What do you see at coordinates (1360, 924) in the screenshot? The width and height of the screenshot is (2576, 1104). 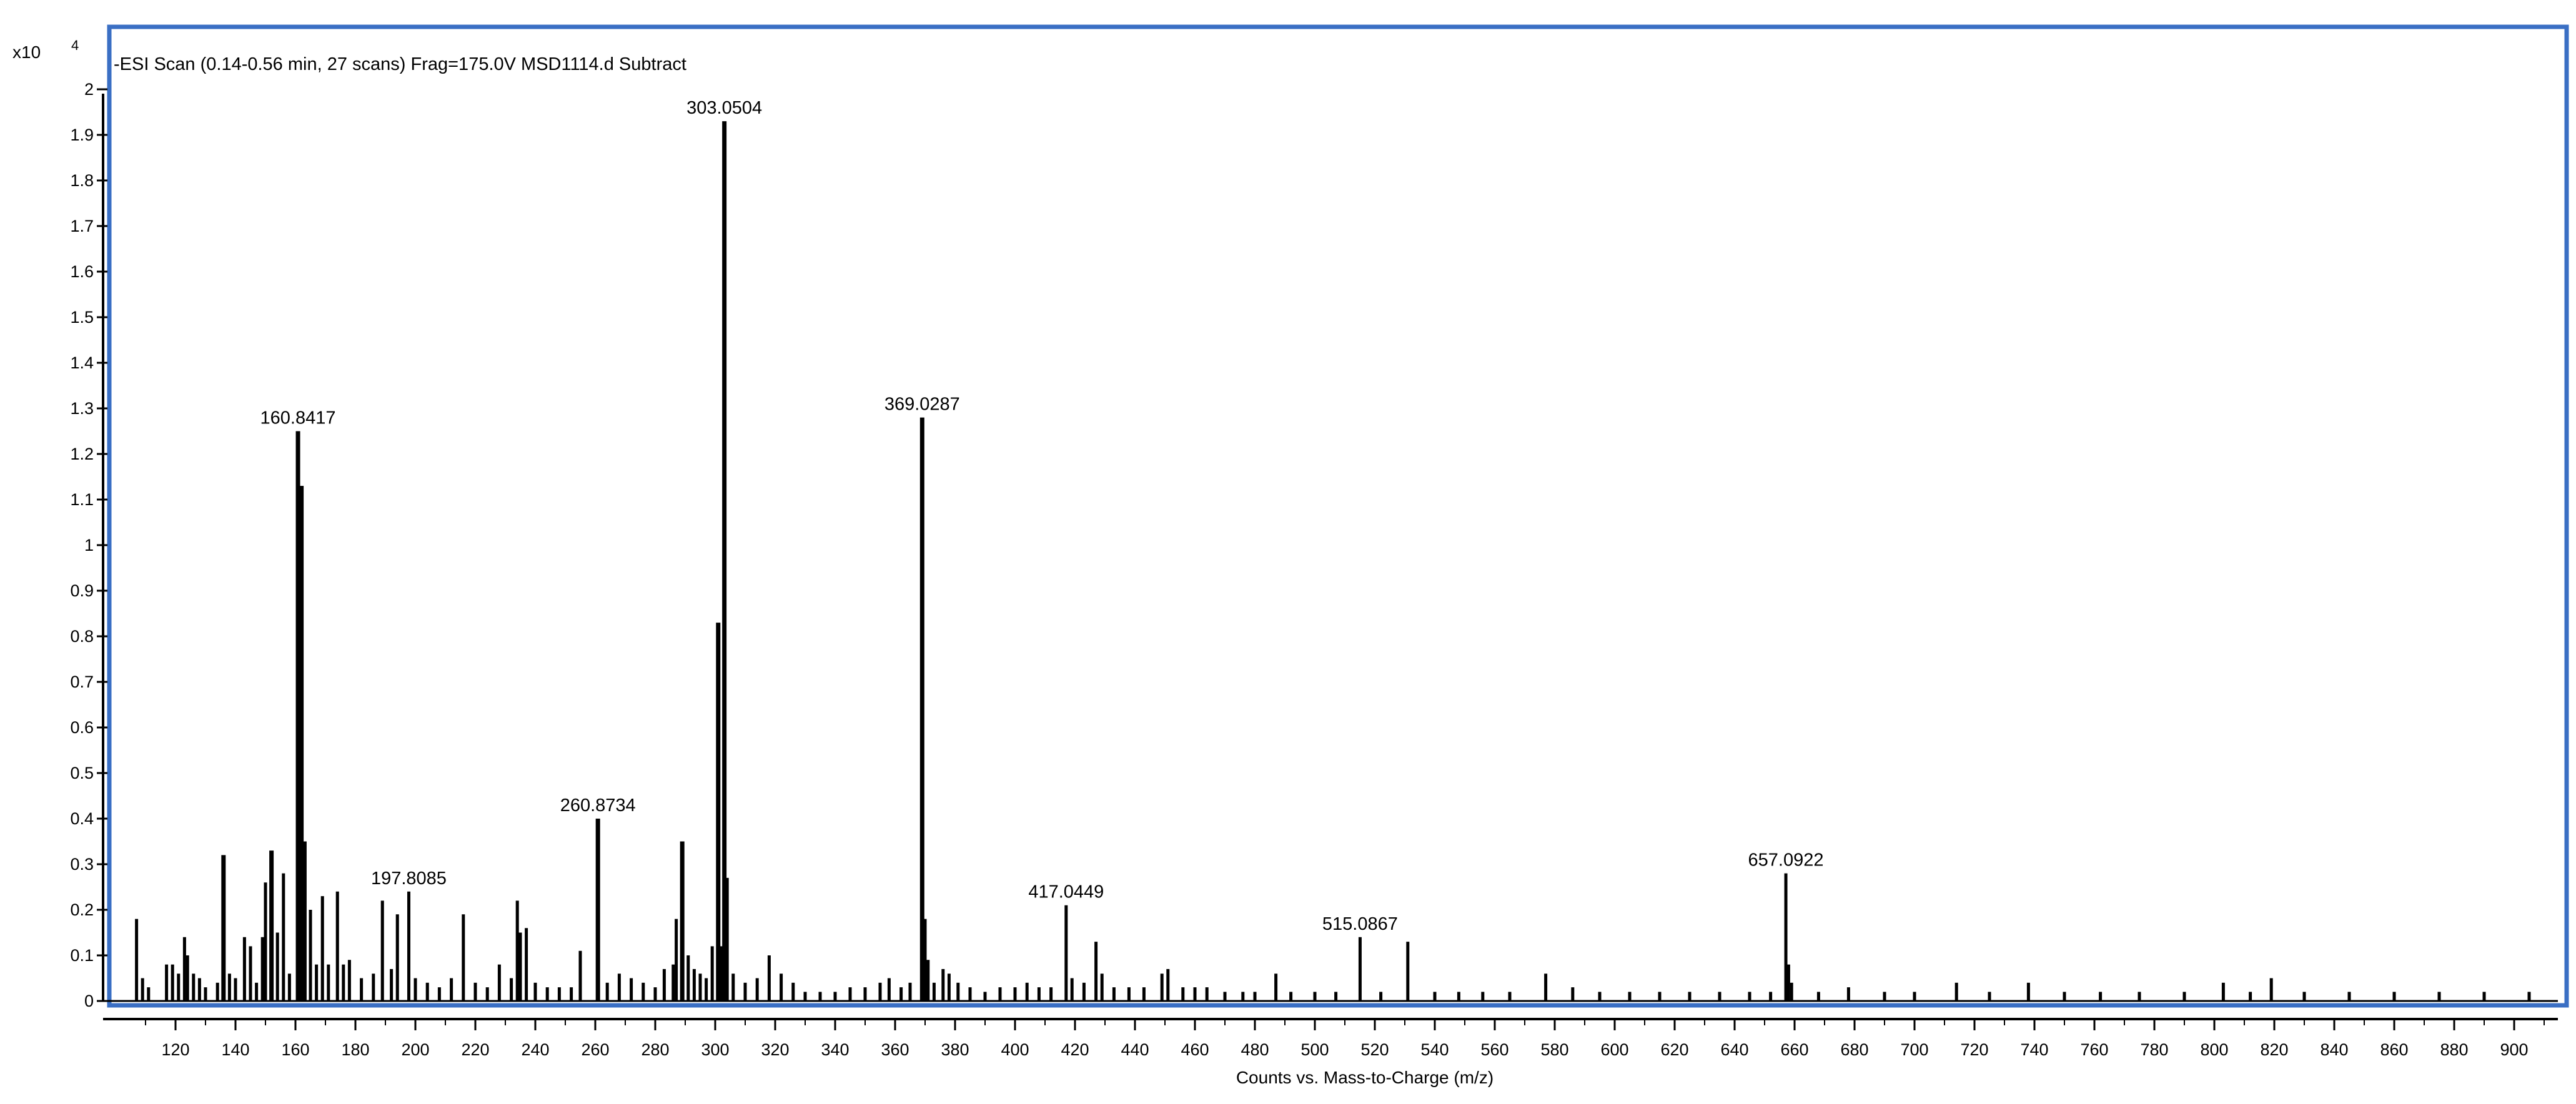 I see `peak-label: 515.0867` at bounding box center [1360, 924].